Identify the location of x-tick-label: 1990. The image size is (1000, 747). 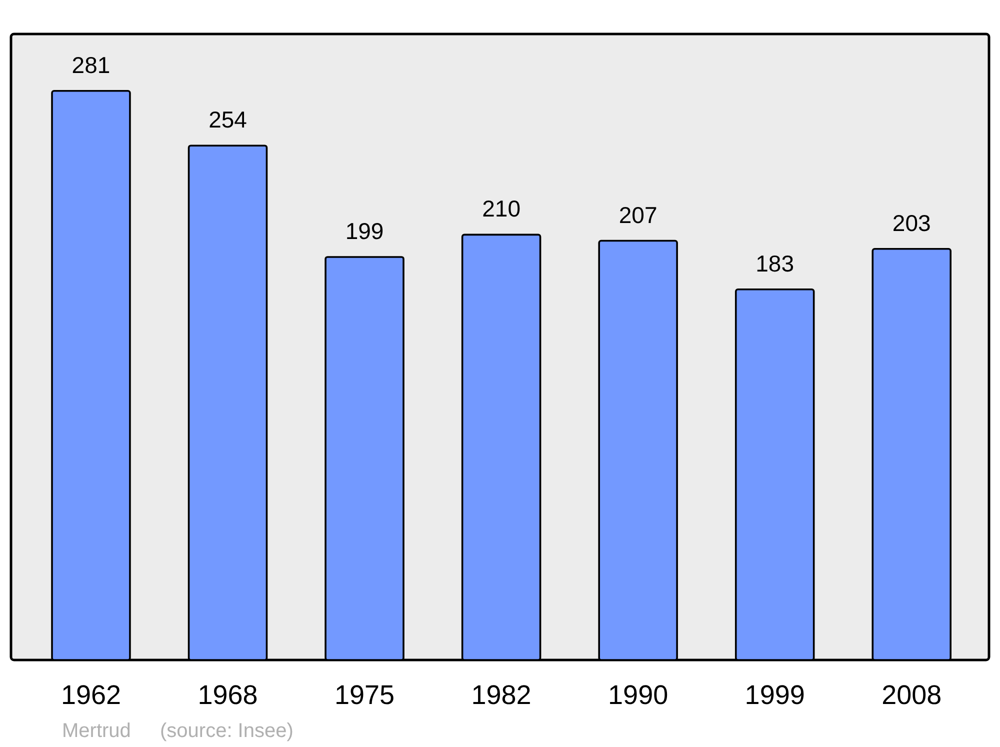
(638, 695).